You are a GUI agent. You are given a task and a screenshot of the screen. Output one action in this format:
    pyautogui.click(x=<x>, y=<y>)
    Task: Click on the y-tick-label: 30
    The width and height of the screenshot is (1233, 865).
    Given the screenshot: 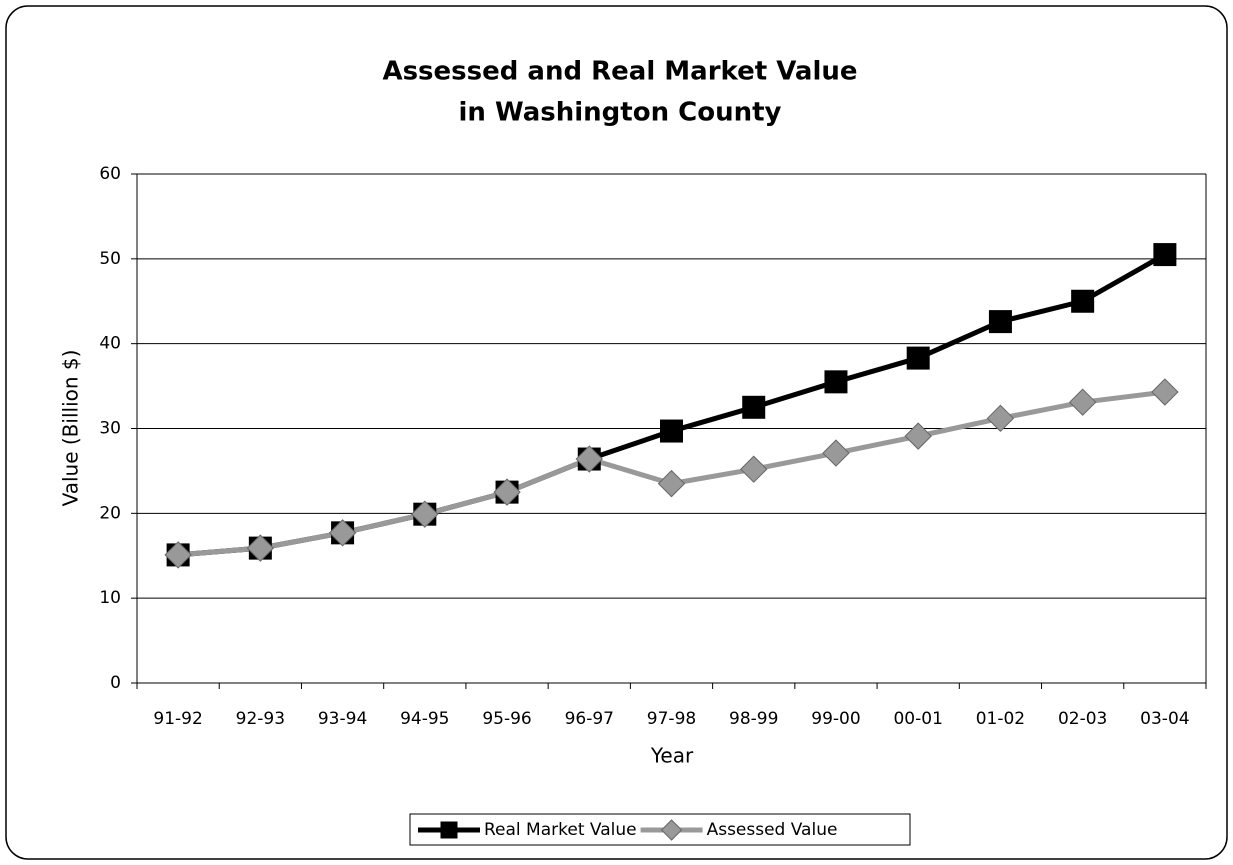 What is the action you would take?
    pyautogui.click(x=110, y=429)
    